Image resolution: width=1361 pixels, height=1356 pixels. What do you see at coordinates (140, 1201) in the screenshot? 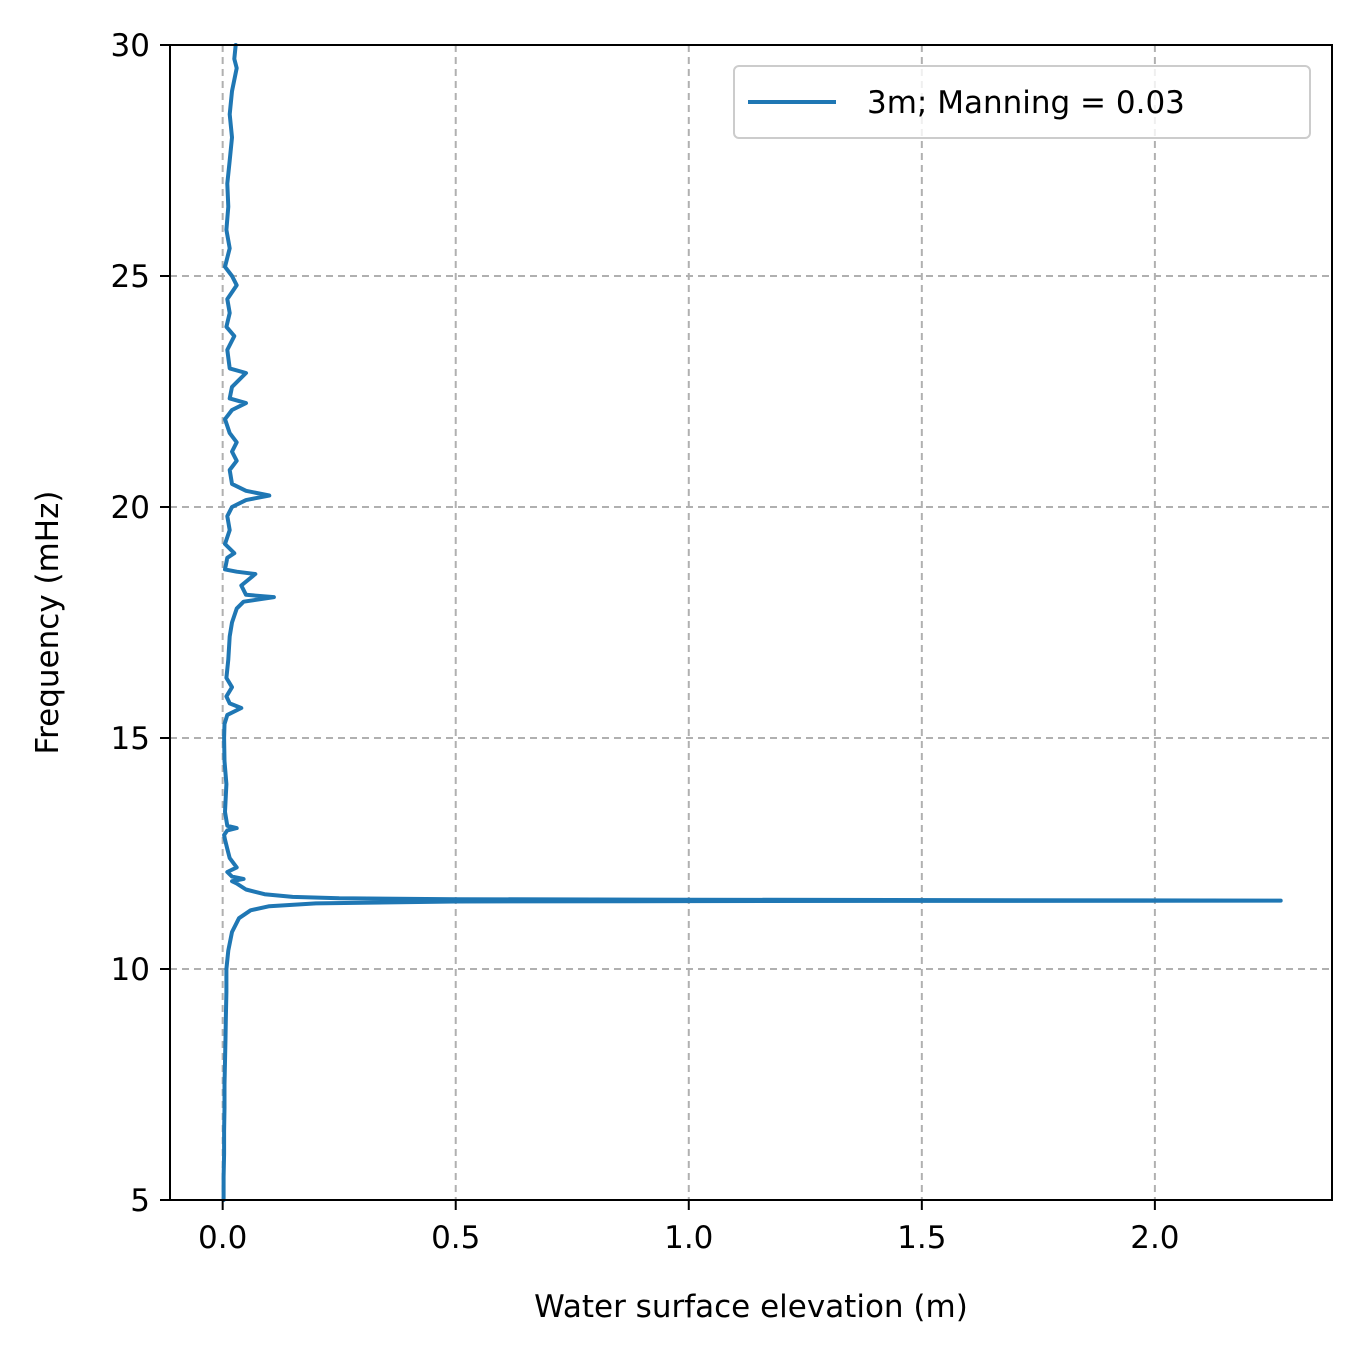
I see `y-tick-label: 5` at bounding box center [140, 1201].